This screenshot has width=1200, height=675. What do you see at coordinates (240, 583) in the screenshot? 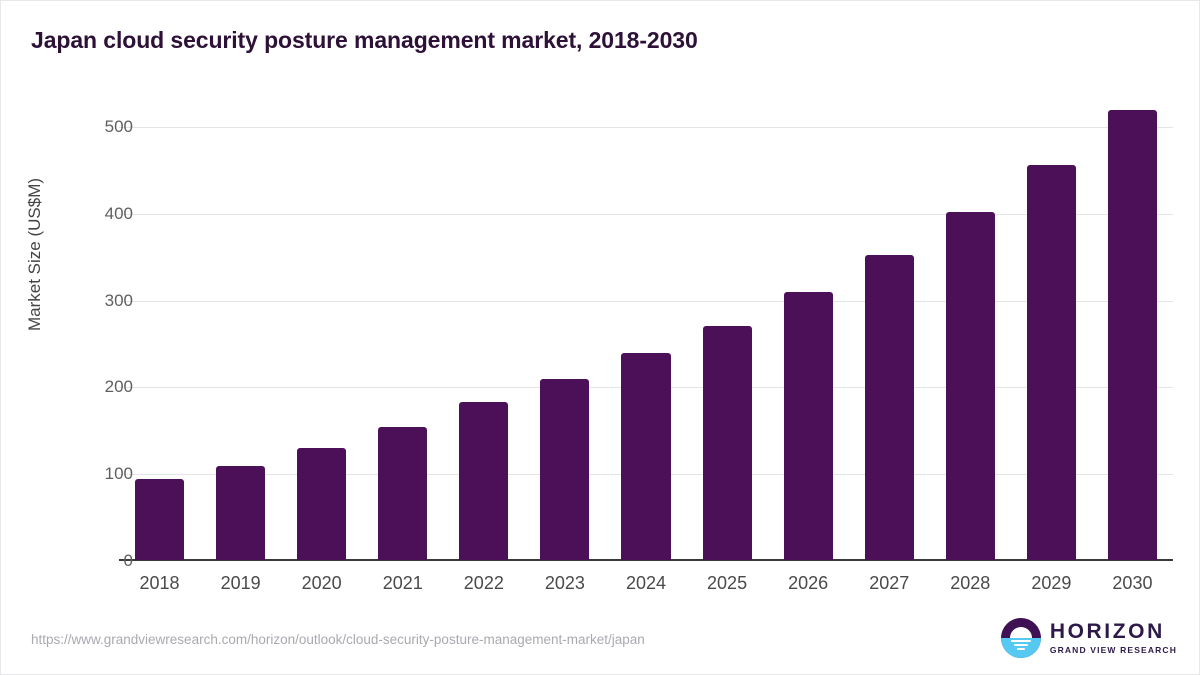
I see `x-axis-tick-label: 2019` at bounding box center [240, 583].